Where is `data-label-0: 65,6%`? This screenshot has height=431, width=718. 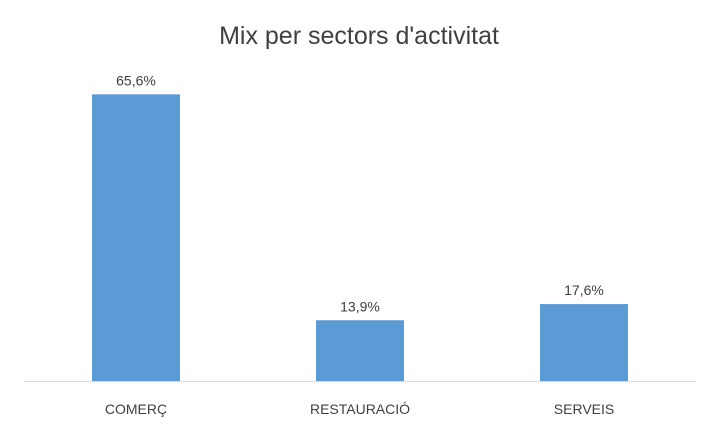
data-label-0: 65,6% is located at coordinates (136, 80).